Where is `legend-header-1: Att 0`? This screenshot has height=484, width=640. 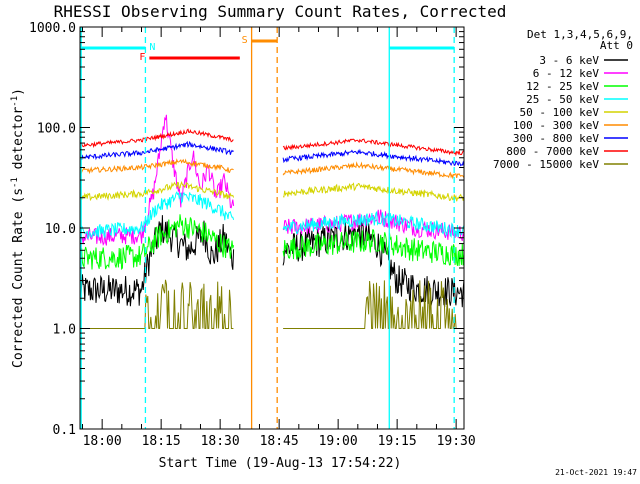 legend-header-1: Att 0 is located at coordinates (616, 45).